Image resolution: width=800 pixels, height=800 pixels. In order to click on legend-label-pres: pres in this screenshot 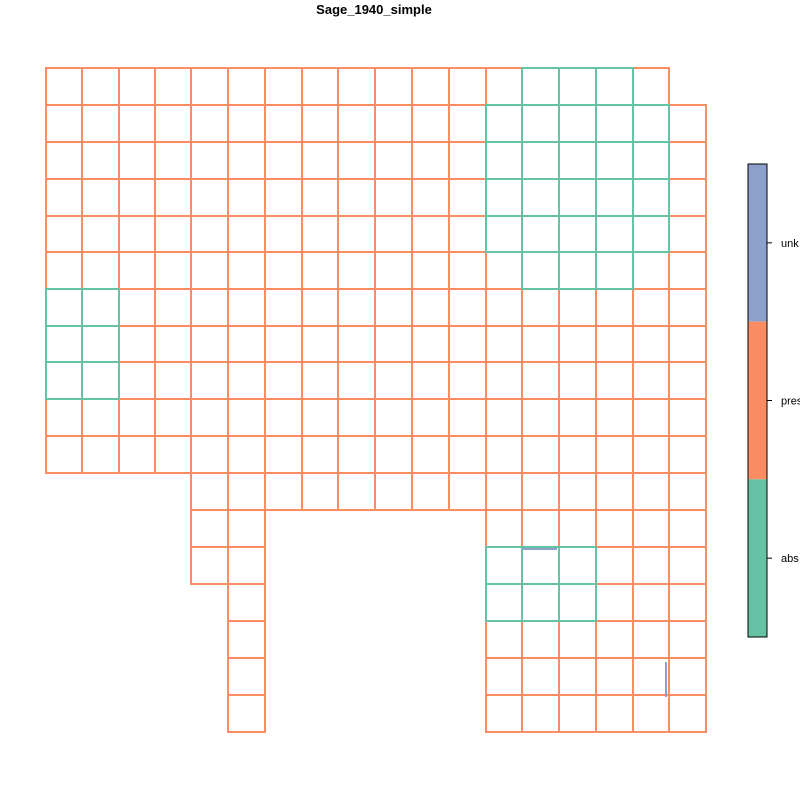, I will do `click(790, 402)`.